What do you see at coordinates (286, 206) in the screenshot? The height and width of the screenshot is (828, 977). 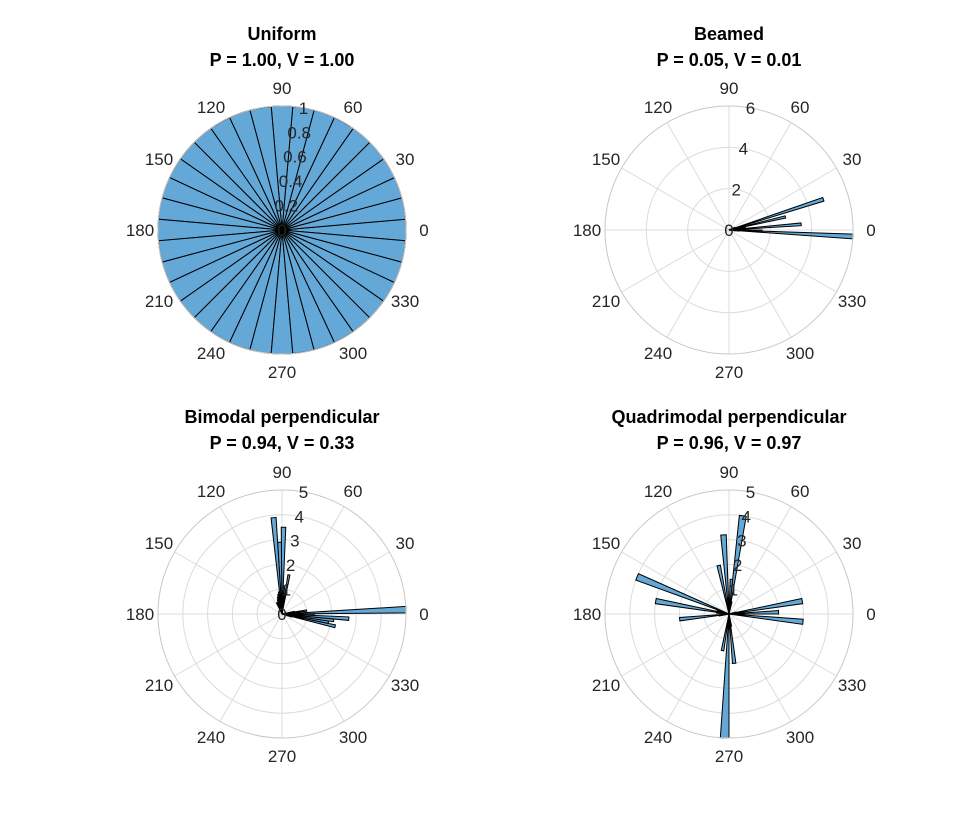 I see `r-tick-label: 0.2` at bounding box center [286, 206].